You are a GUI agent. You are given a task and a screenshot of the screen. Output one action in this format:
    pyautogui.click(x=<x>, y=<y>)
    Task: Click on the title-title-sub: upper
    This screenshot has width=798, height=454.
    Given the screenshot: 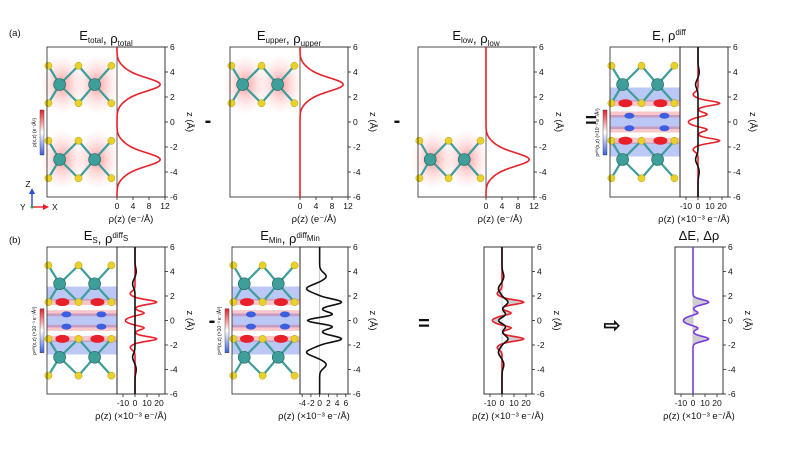 What is the action you would take?
    pyautogui.click(x=276, y=40)
    